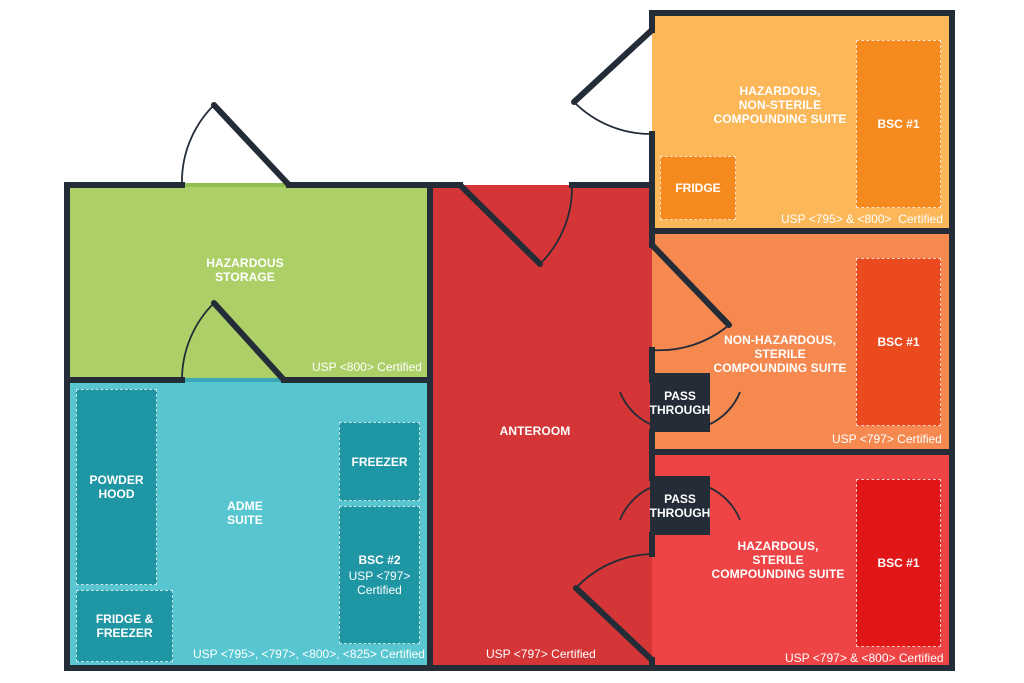 This screenshot has width=1024, height=683. I want to click on hsc-door-leaf, so click(614, 624).